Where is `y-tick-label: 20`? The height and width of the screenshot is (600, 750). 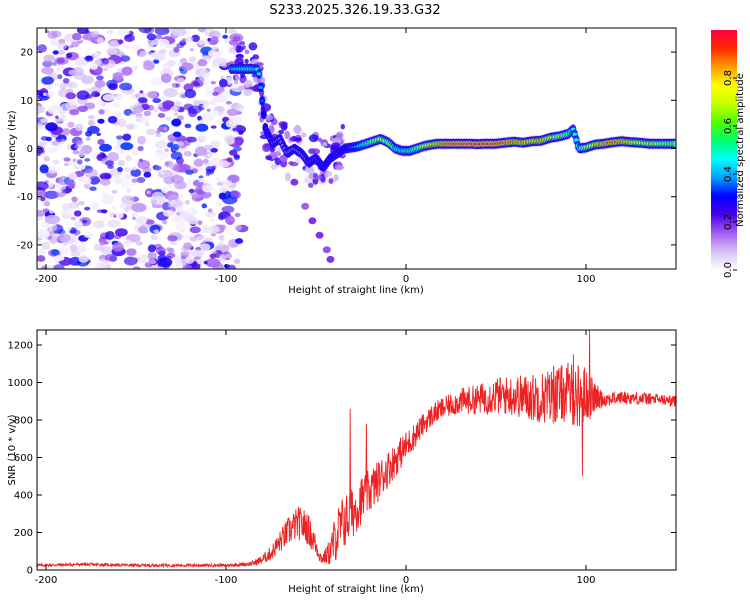
y-tick-label: 20 is located at coordinates (26, 53).